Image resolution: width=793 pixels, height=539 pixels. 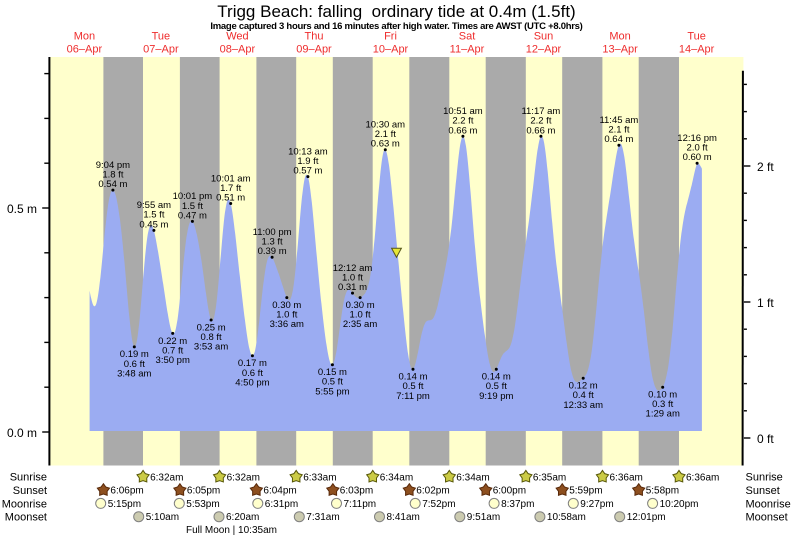 I want to click on svg-text: 0 ft, so click(x=765, y=439).